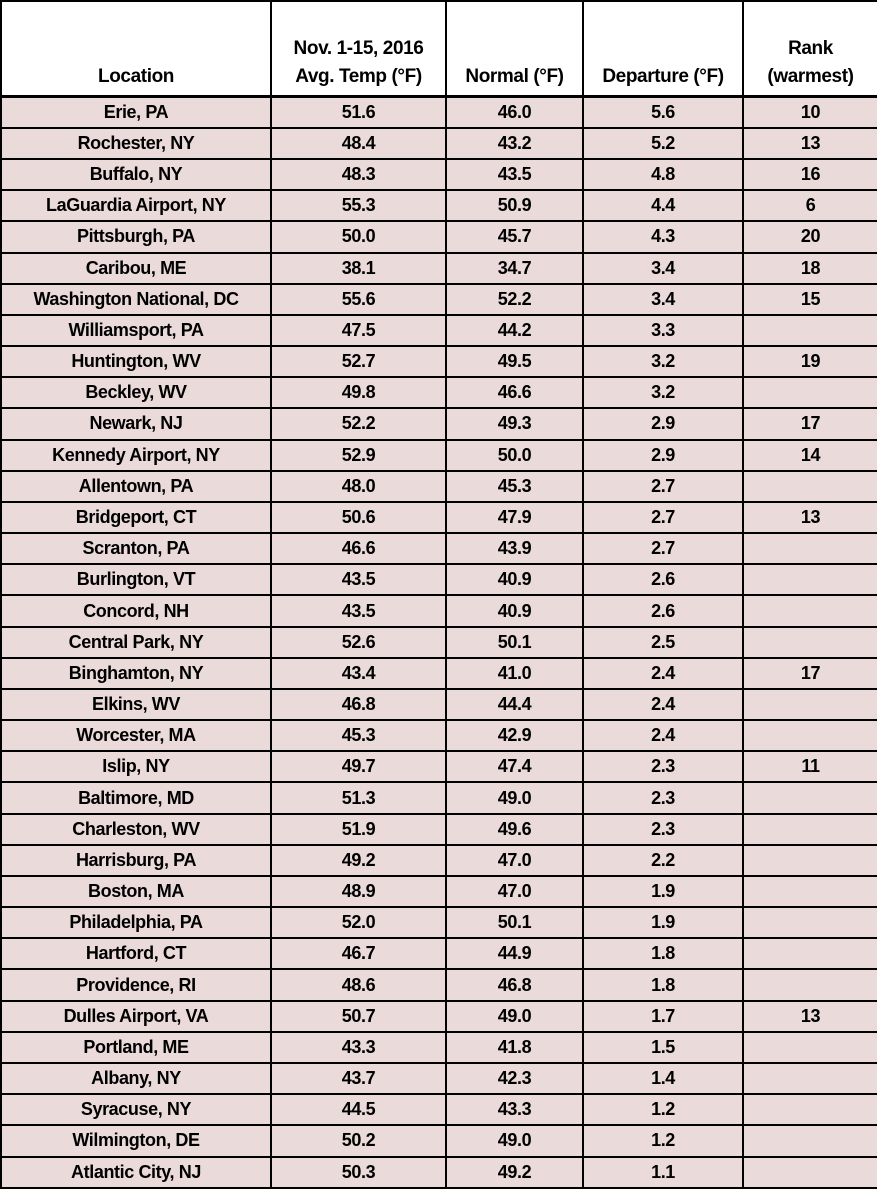 The height and width of the screenshot is (1189, 877). Describe the element at coordinates (514, 268) in the screenshot. I see `cell-normal: 34.7` at that location.